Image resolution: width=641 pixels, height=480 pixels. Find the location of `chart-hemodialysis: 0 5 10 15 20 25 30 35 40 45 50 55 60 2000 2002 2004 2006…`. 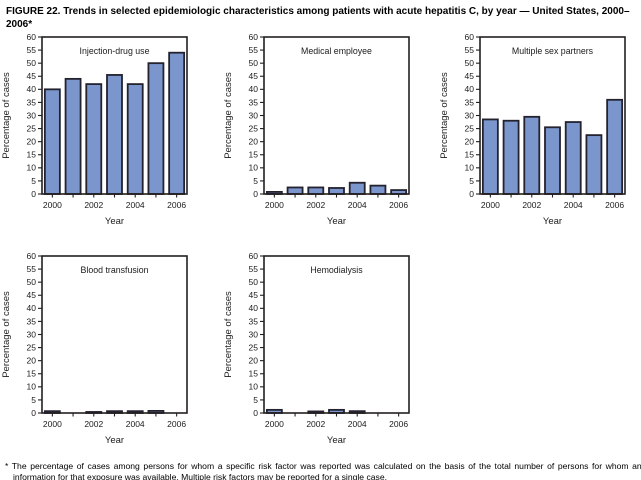

chart-hemodialysis: 0 5 10 15 20 25 30 35 40 45 50 55 60 2000 2002 2004 2006… is located at coordinates (316, 348).